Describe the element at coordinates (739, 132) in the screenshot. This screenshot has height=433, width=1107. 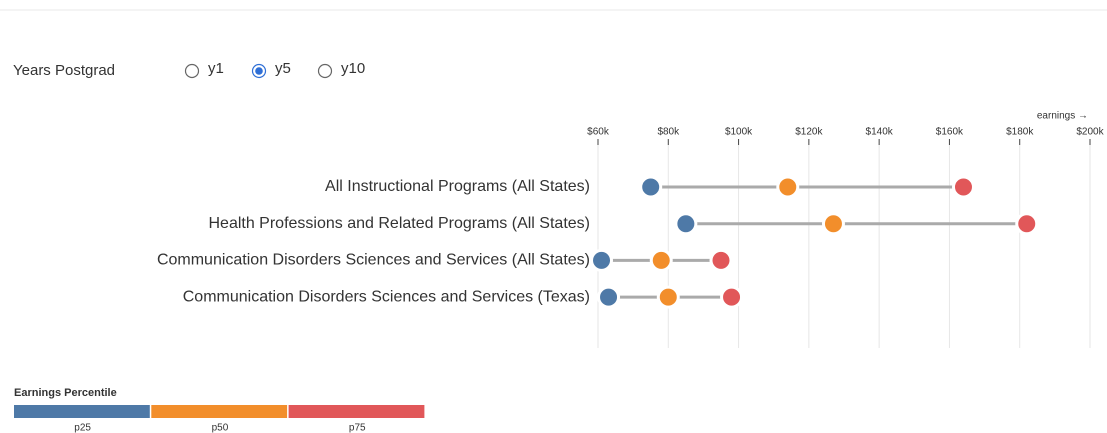
I see `x-tick-label: $100k` at that location.